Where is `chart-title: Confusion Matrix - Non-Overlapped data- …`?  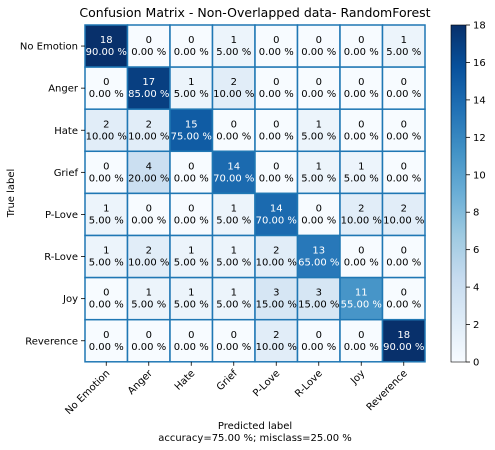
chart-title: Confusion Matrix - Non-Overlapped data- … is located at coordinates (254, 12).